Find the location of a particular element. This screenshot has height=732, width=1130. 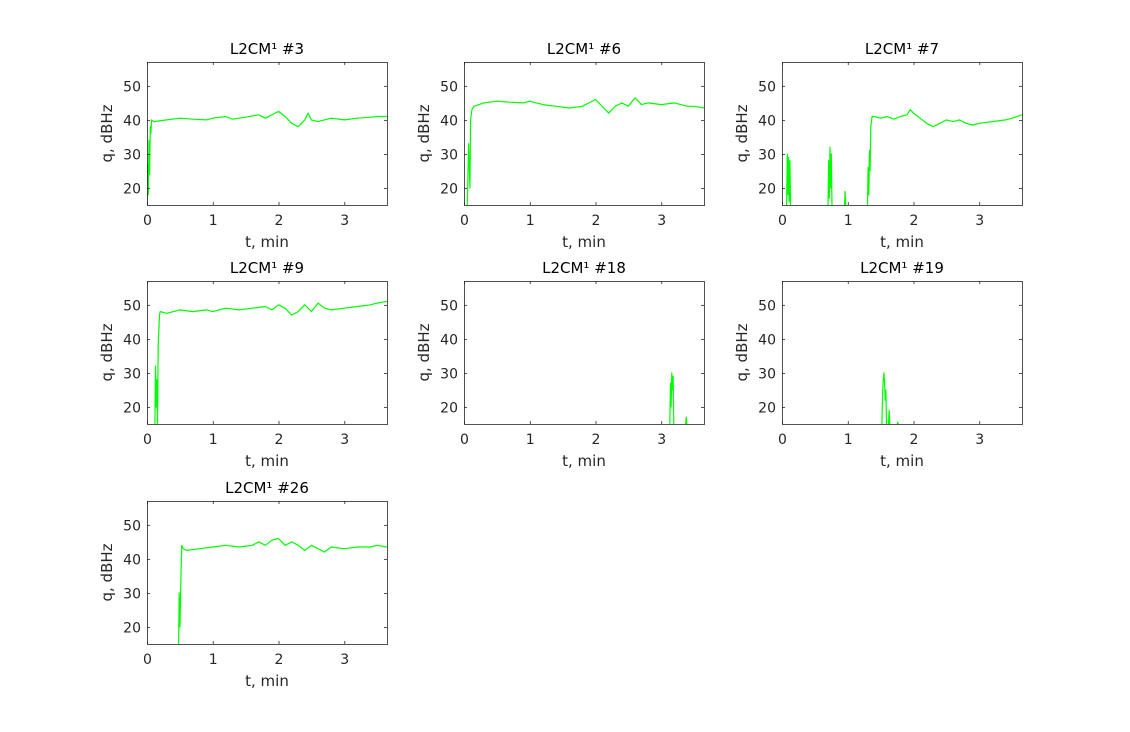

subplot: 0 1 2 3 20 30 40 50 t, min q, dBHz L2CM¹ #18 is located at coordinates (560, 364).